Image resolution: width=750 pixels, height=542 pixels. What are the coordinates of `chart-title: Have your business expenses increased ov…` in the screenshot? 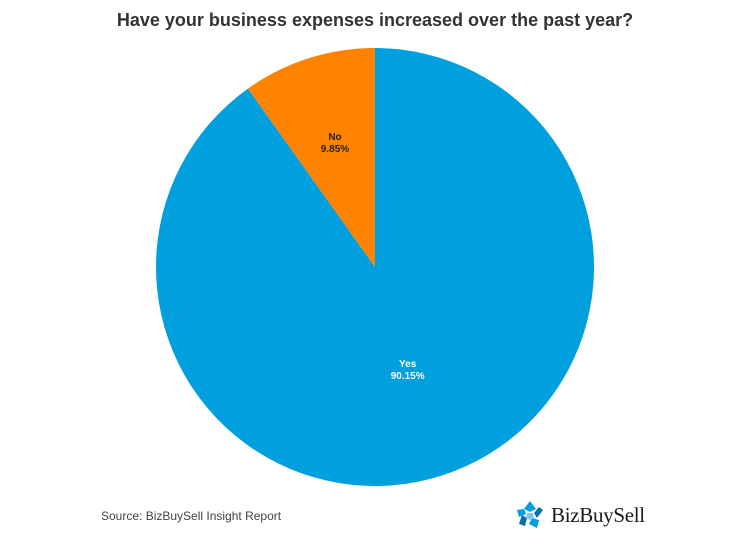 It's located at (375, 20).